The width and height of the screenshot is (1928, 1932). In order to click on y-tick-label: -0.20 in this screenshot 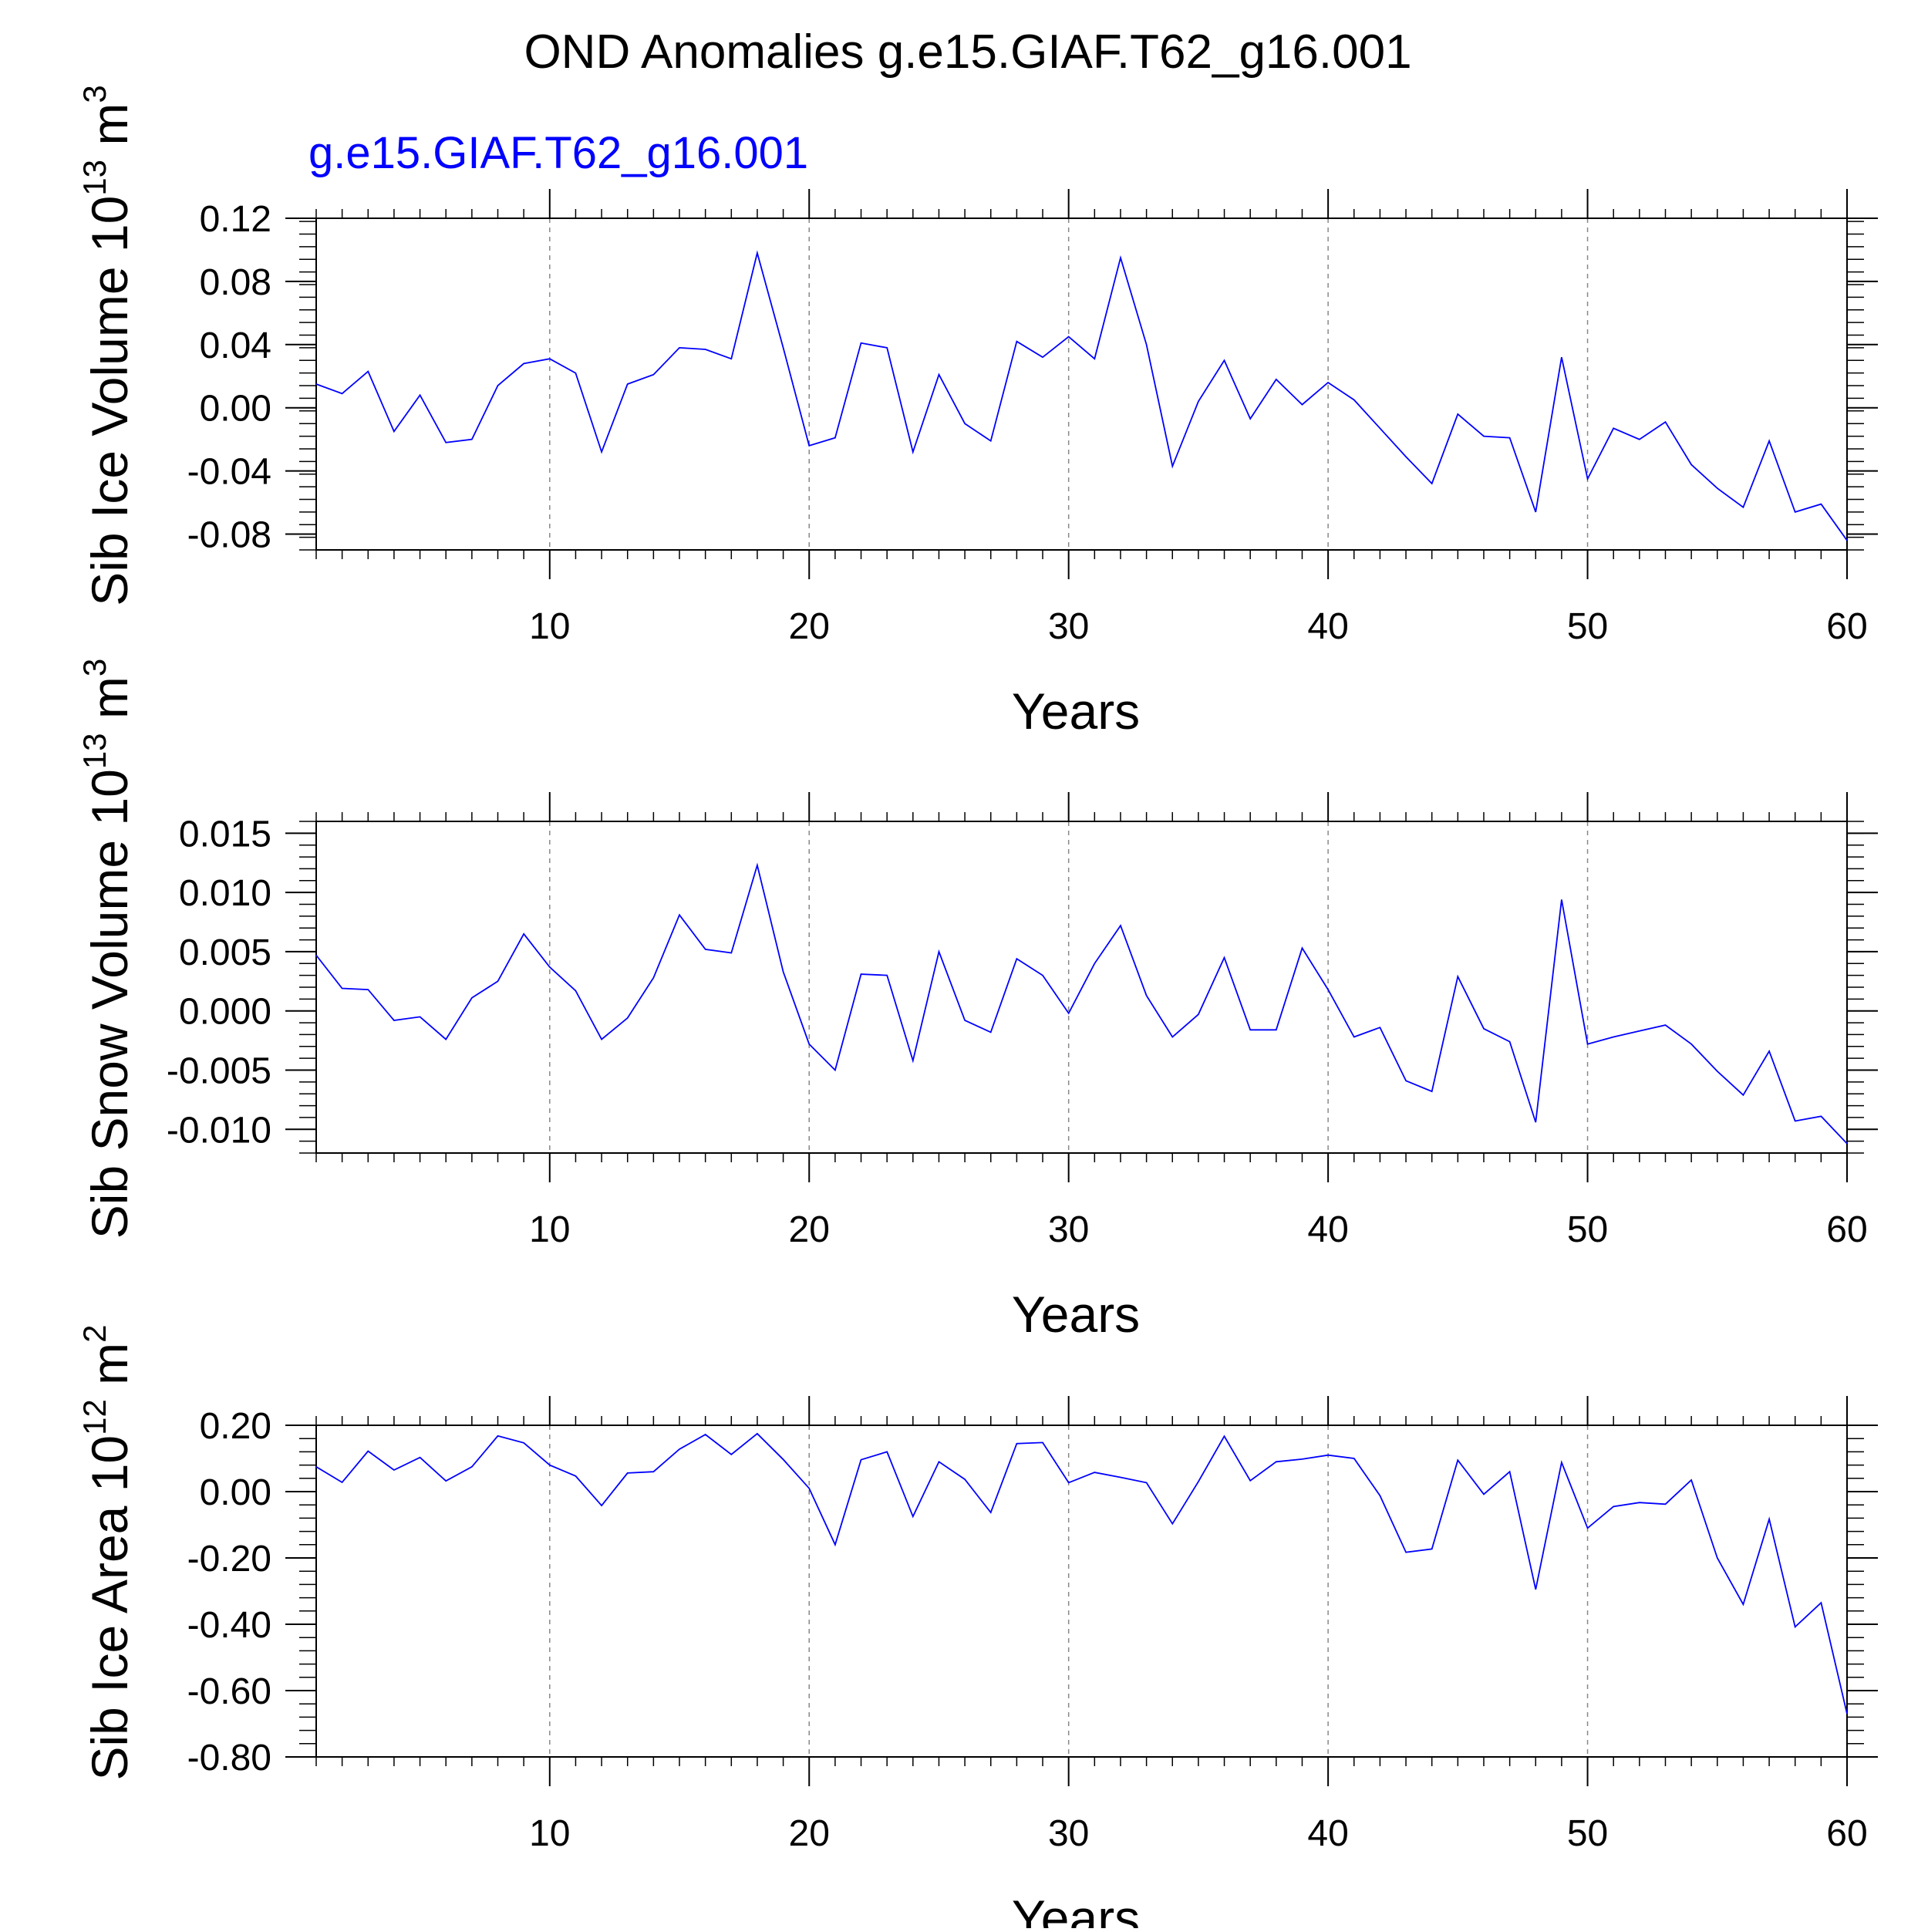, I will do `click(229, 1559)`.